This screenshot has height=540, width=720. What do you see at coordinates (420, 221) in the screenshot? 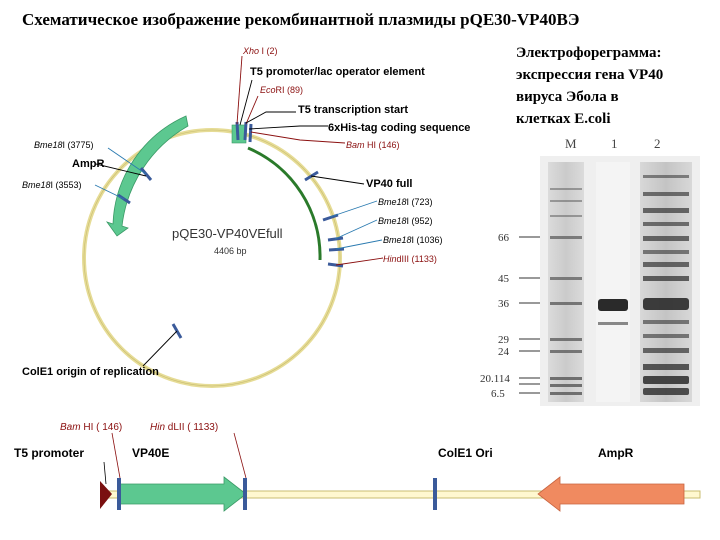
I see `site-bme952-position: I (952)` at bounding box center [420, 221].